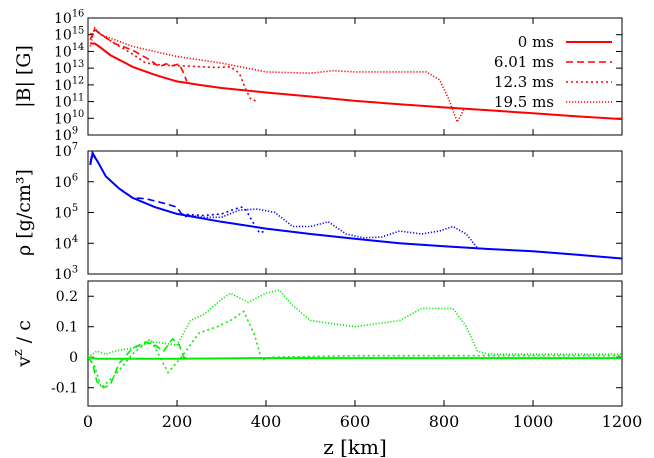  I want to click on x-axis-label: z [km], so click(355, 446).